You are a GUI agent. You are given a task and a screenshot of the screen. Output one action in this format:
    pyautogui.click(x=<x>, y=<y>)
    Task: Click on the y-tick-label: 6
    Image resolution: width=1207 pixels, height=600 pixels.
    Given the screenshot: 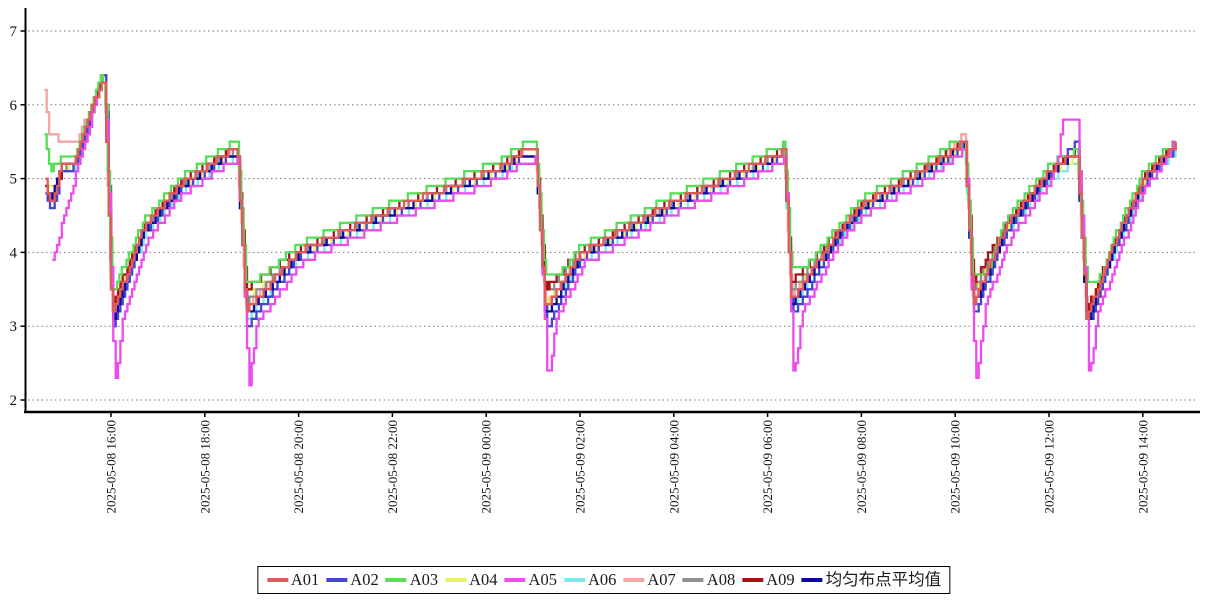 What is the action you would take?
    pyautogui.click(x=14, y=106)
    